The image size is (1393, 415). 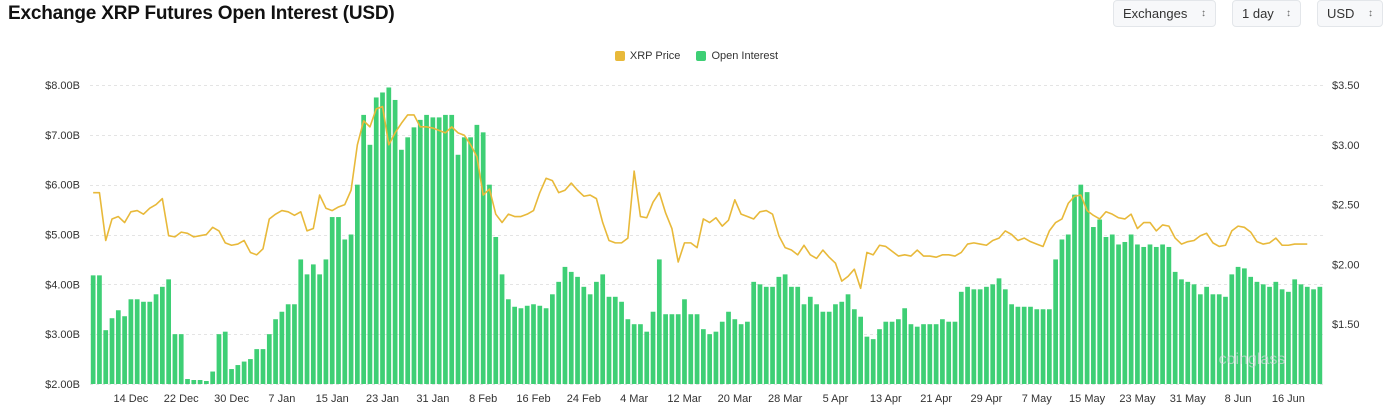 I want to click on x-tick-label: 7 Jan, so click(x=281, y=399).